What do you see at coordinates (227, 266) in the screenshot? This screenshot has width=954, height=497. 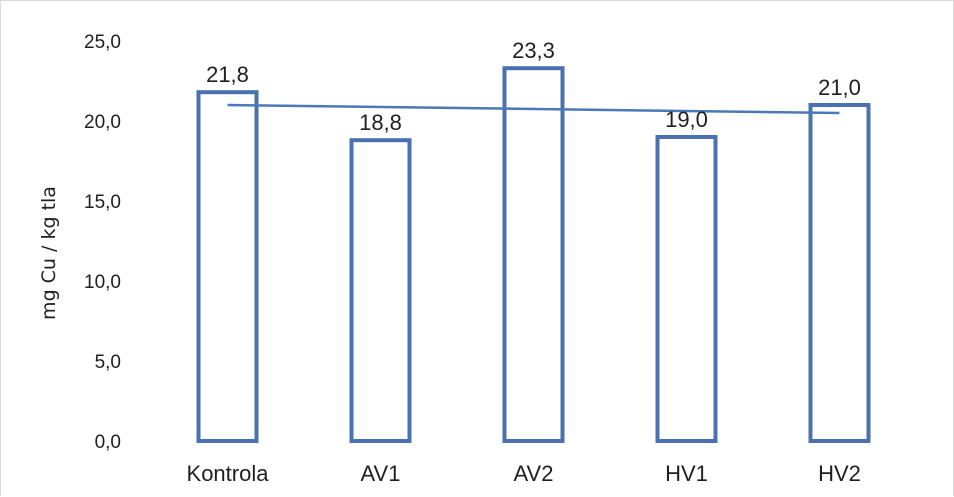 I see `bar-kontrola` at bounding box center [227, 266].